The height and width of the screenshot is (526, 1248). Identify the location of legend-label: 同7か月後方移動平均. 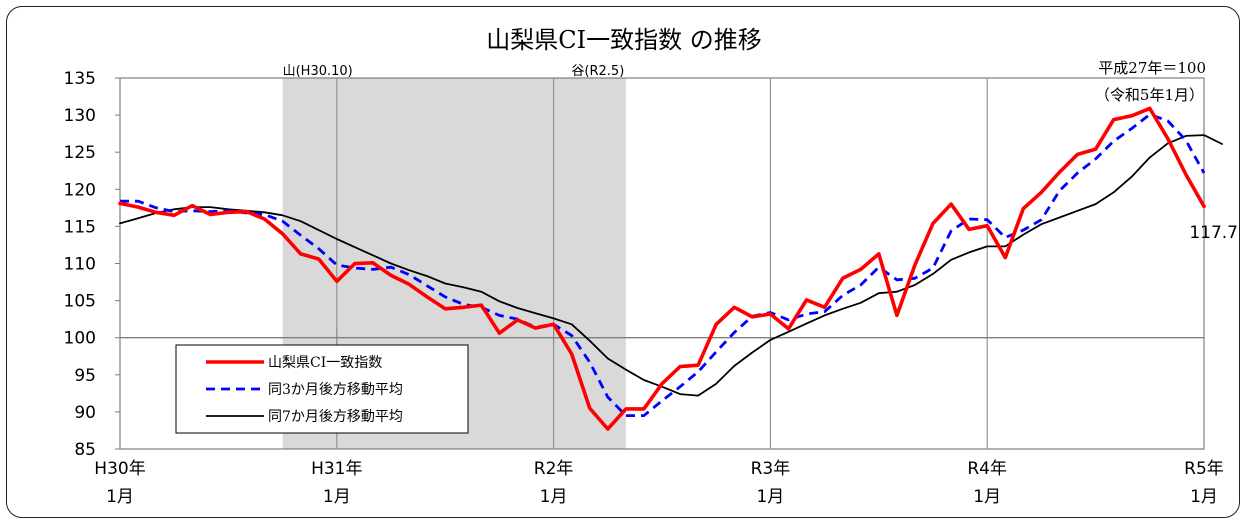
(335, 417).